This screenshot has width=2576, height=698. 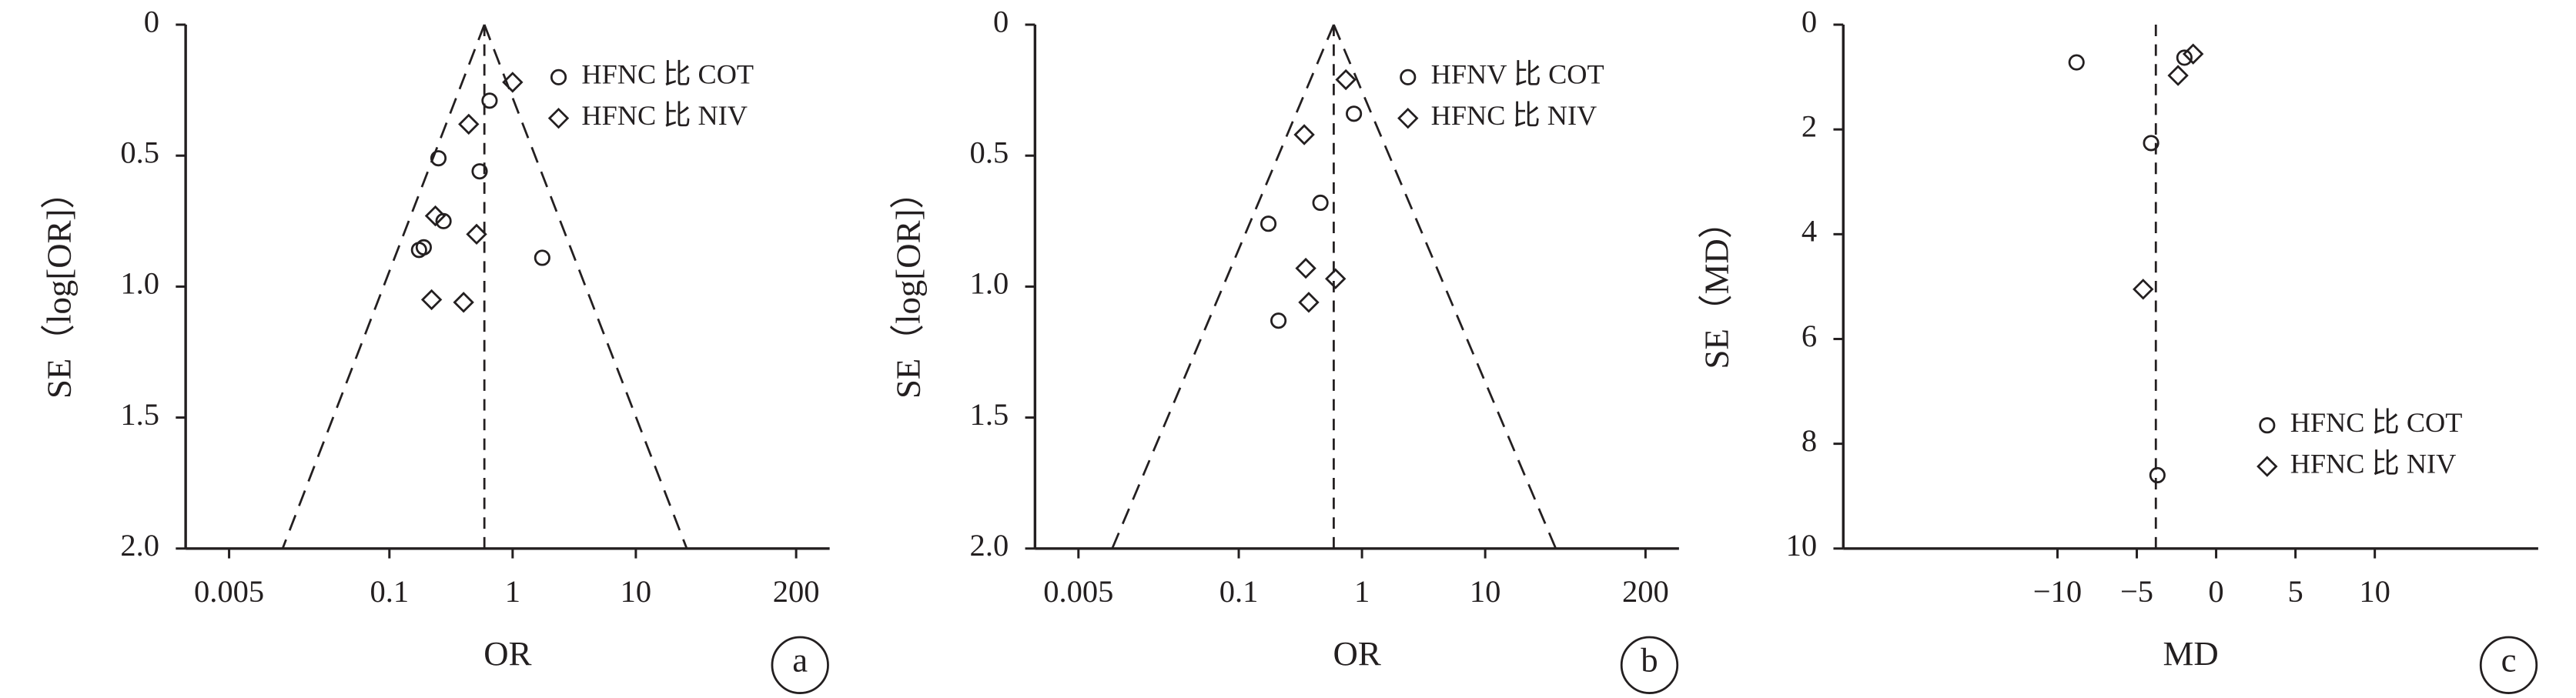 I want to click on y-tick-label: 4, so click(x=1810, y=231).